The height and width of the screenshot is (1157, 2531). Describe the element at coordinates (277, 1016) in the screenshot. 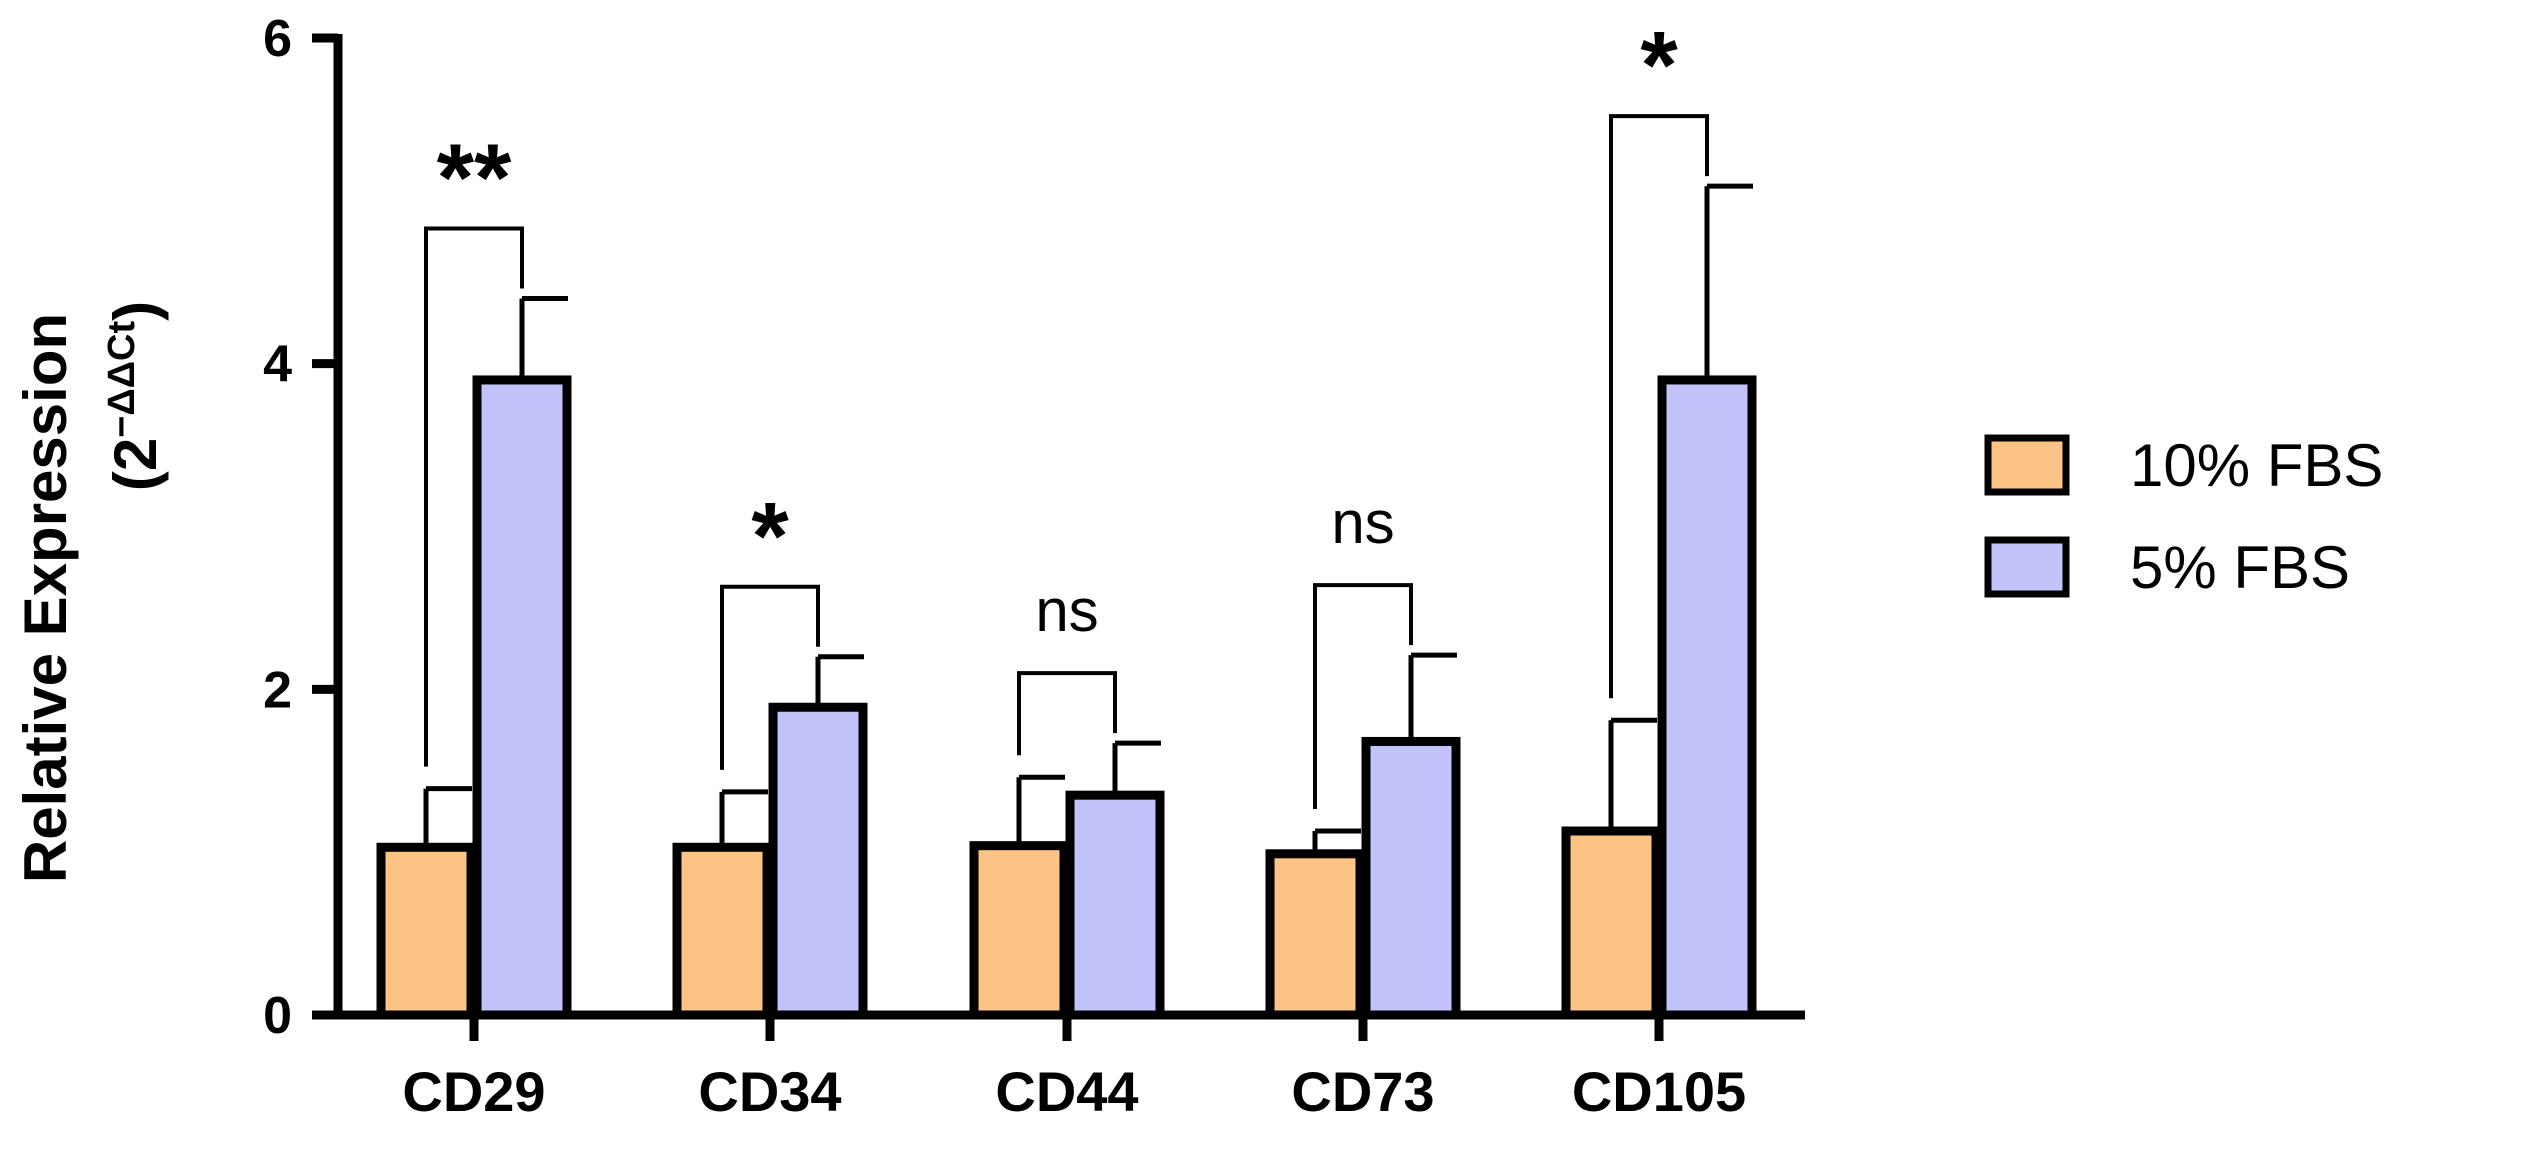

I see `y-tick-label: 0` at that location.